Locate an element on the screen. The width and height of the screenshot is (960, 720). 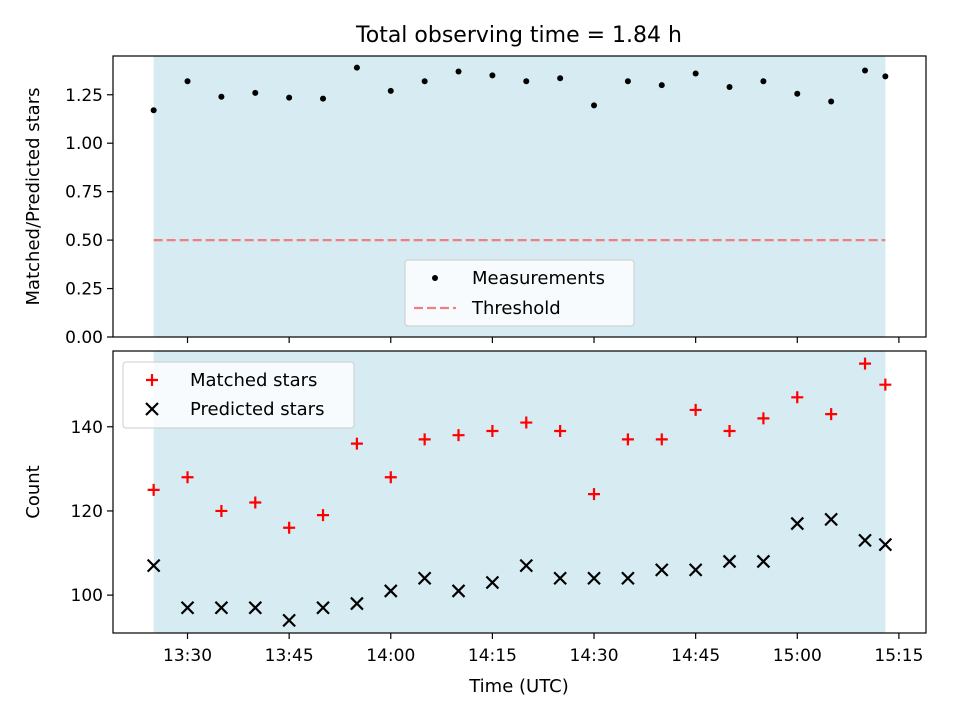
y-tick-label: 0.75 is located at coordinates (84, 193).